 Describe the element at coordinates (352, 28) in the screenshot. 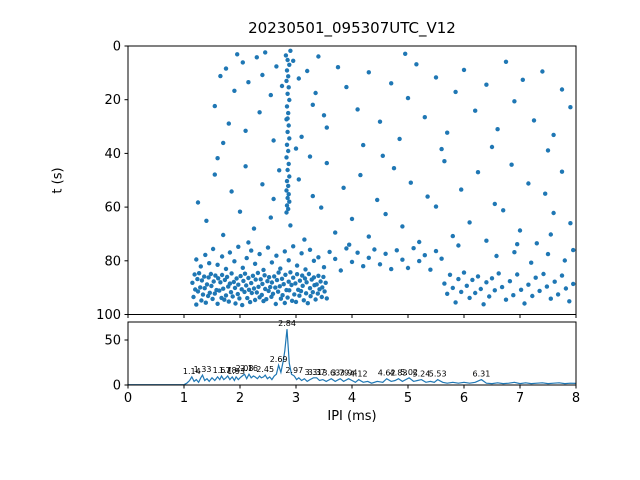

I see `plot-title: 20230501_095307UTC_V12` at that location.